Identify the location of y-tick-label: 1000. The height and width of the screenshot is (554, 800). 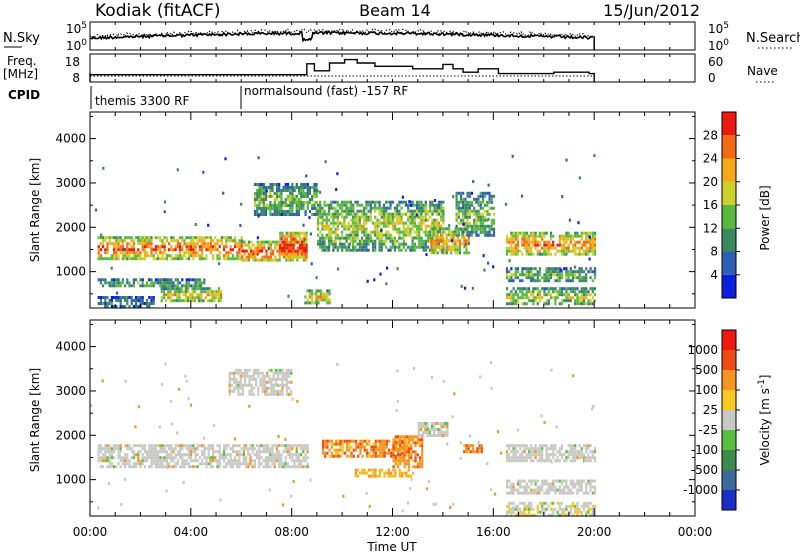
(70, 480).